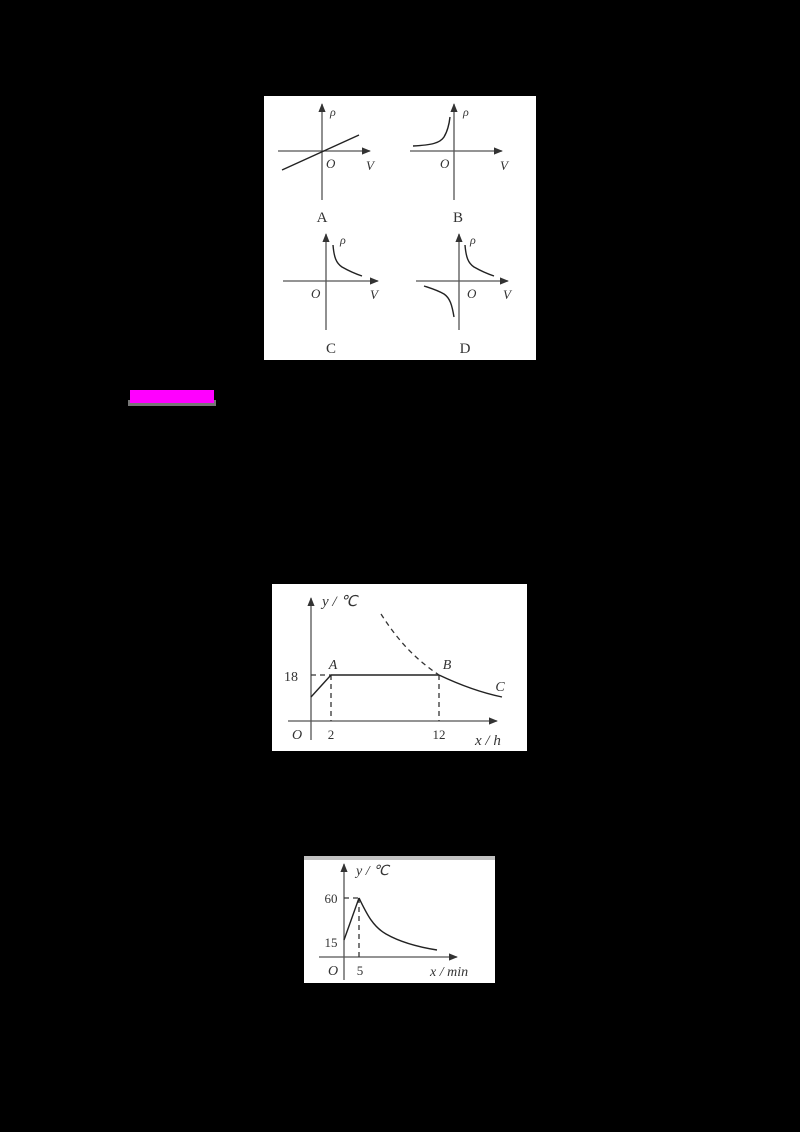  What do you see at coordinates (398, 924) in the screenshot?
I see `cooling-curve` at bounding box center [398, 924].